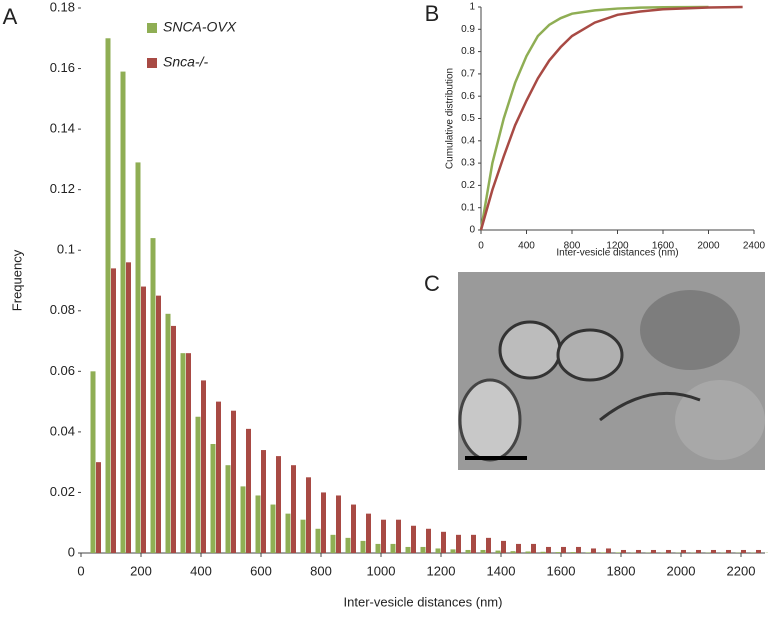 The image size is (768, 618). Describe the element at coordinates (185, 62) in the screenshot. I see `legend-label: Snca-/-` at that location.